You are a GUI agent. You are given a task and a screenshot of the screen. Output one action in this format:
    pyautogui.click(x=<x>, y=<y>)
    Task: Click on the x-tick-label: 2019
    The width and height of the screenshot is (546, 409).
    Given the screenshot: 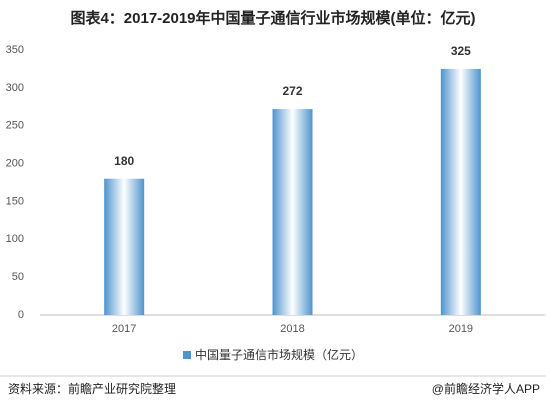 What is the action you would take?
    pyautogui.click(x=461, y=329)
    